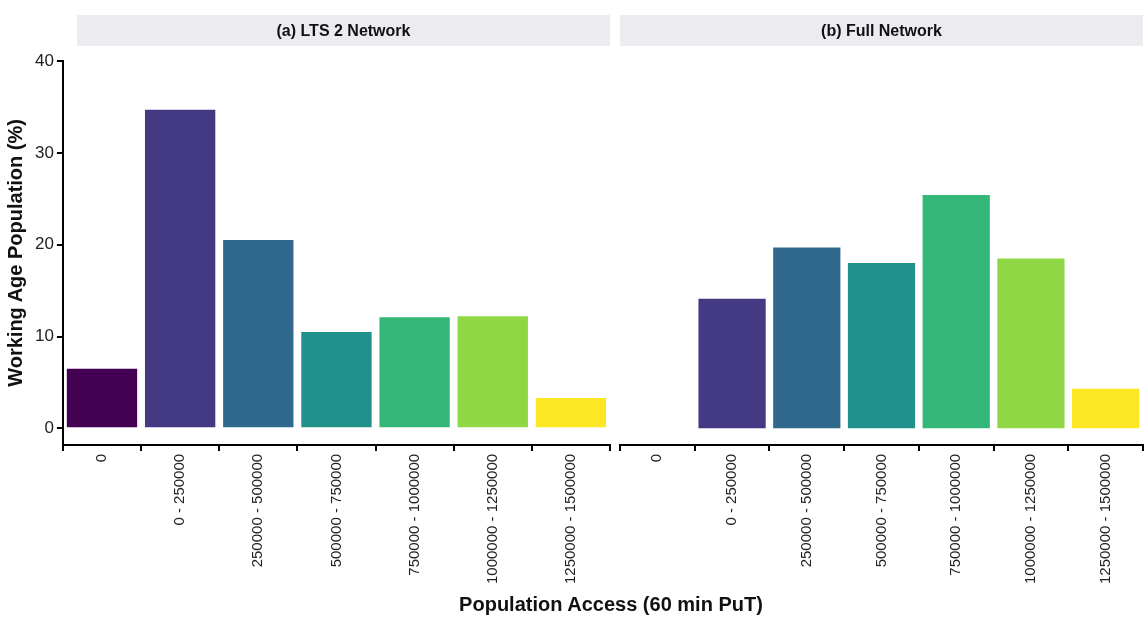  What do you see at coordinates (49, 428) in the screenshot?
I see `y-tick-label: 0` at bounding box center [49, 428].